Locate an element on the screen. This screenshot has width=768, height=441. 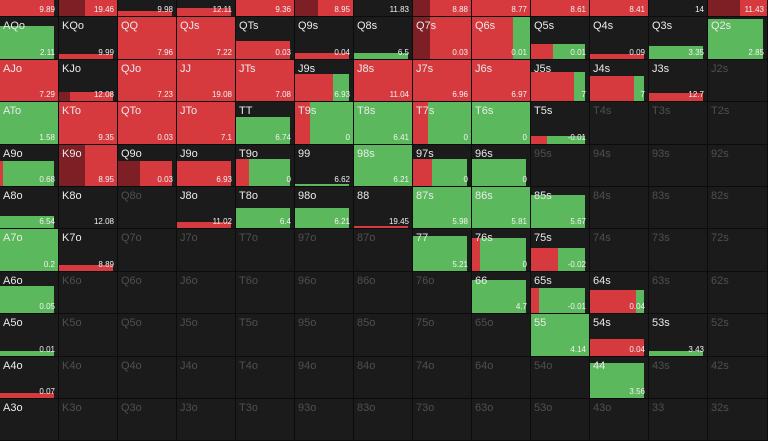
hand-cell: JTo 7.1 is located at coordinates (206, 123).